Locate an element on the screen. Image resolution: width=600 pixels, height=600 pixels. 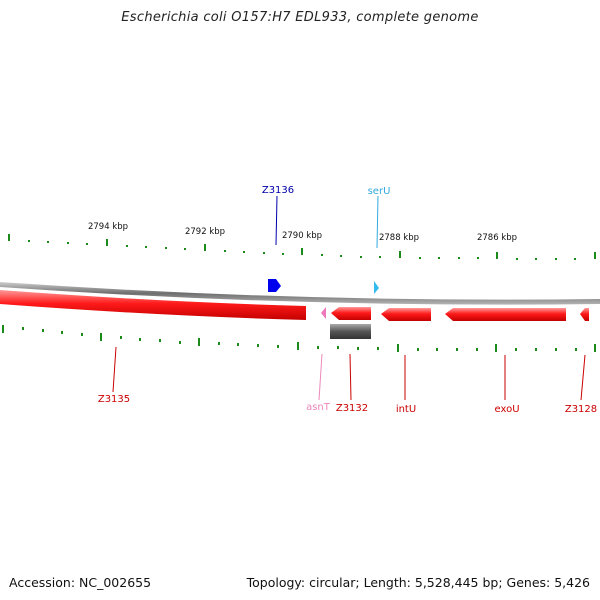
gene-z3136-arrow is located at coordinates (274, 285).